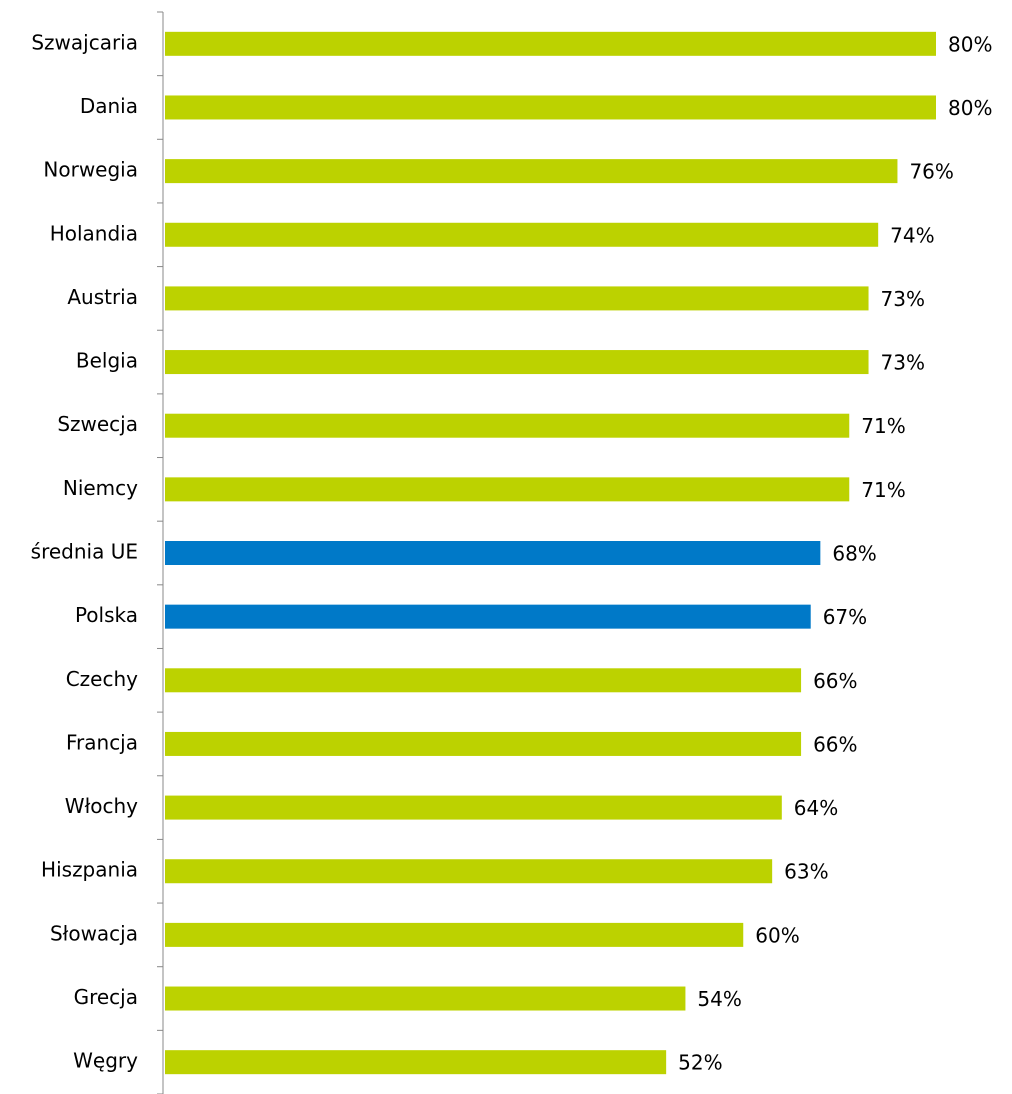 The width and height of the screenshot is (1012, 1094). Describe the element at coordinates (102, 297) in the screenshot. I see `category-label: Austria` at that location.